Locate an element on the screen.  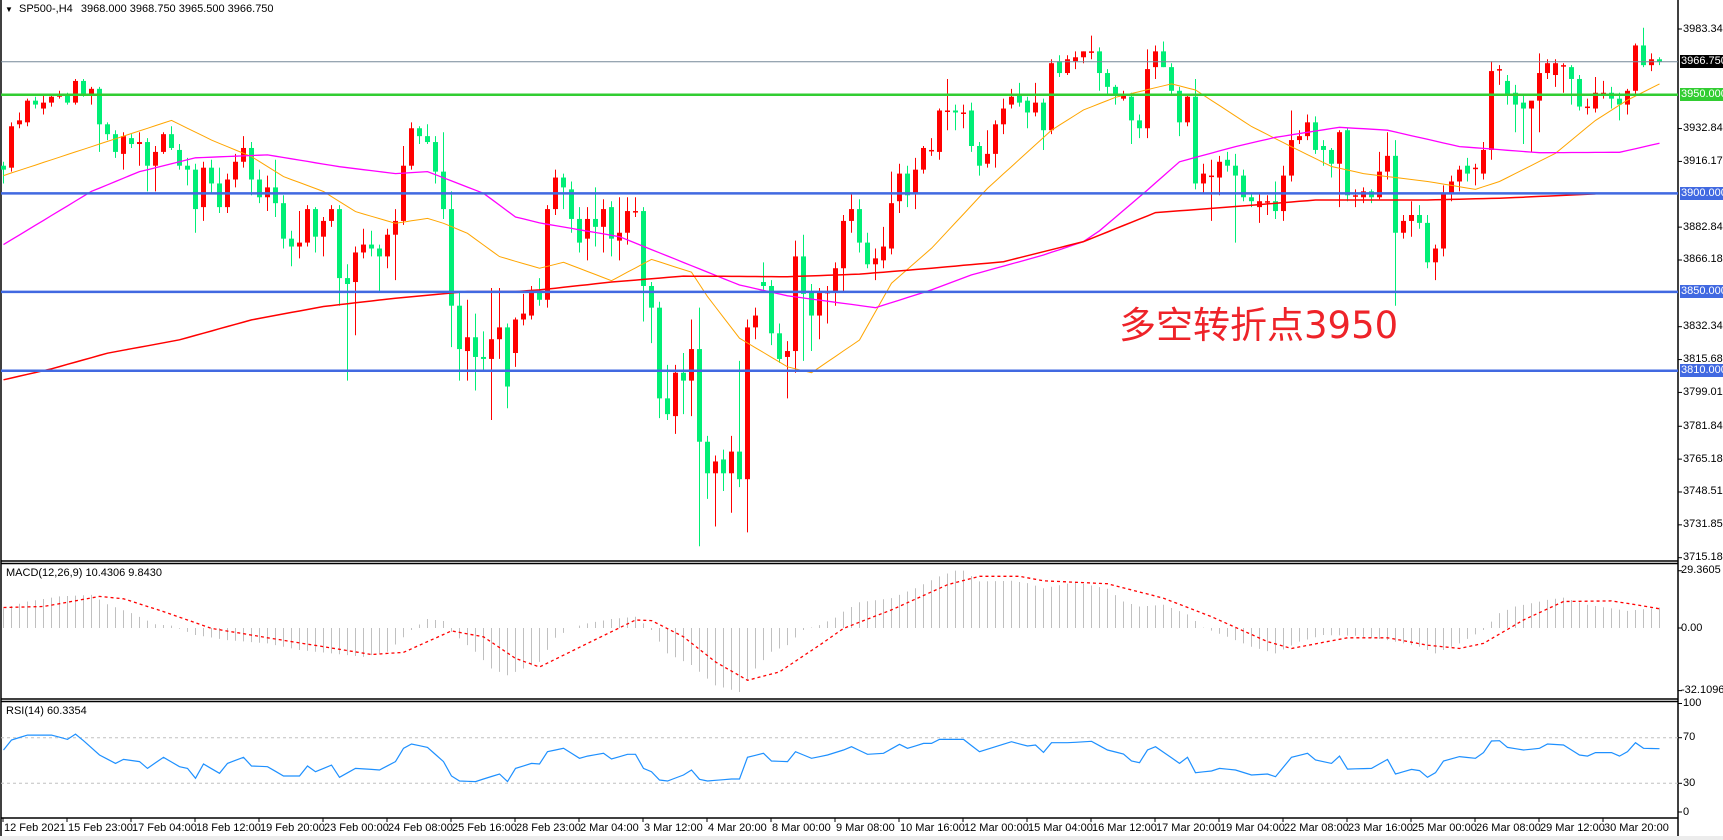
annotation-text: 多空转折点3950 is located at coordinates (1259, 325).